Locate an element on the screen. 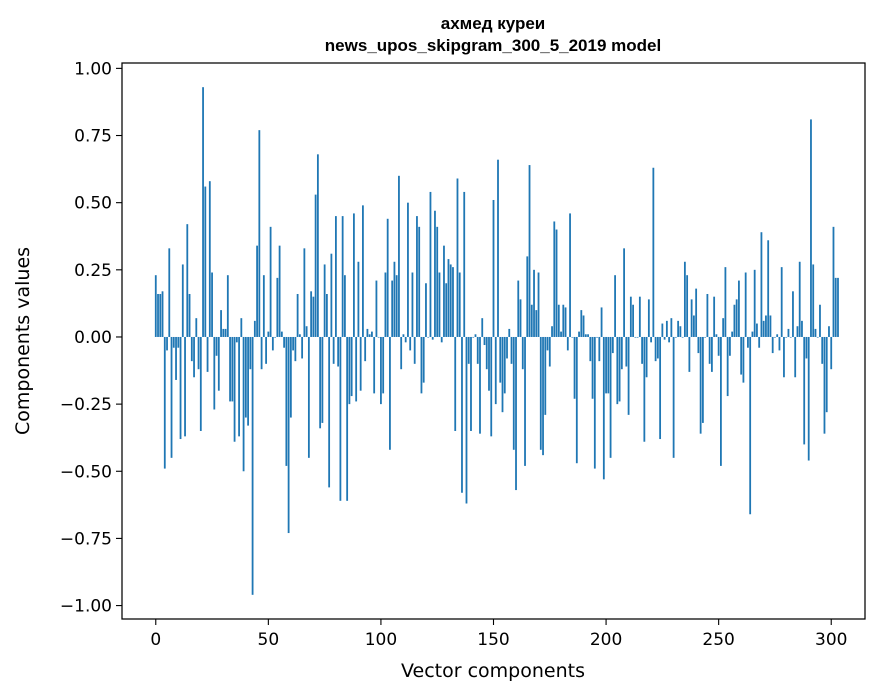 This screenshot has height=696, width=880. y-tick-label: −1.00 is located at coordinates (86, 607).